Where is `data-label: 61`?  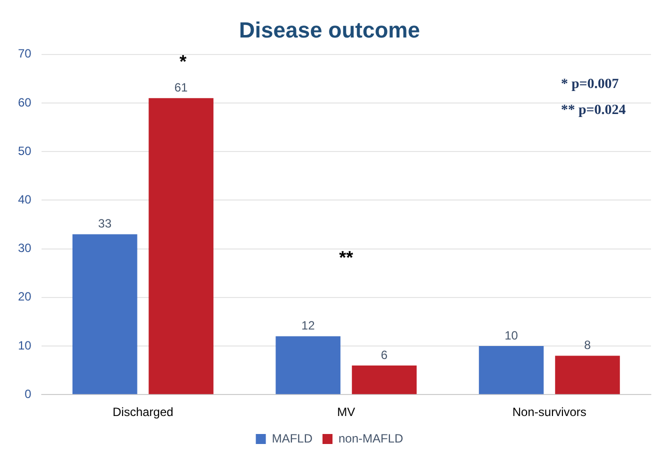
data-label: 61 is located at coordinates (181, 87).